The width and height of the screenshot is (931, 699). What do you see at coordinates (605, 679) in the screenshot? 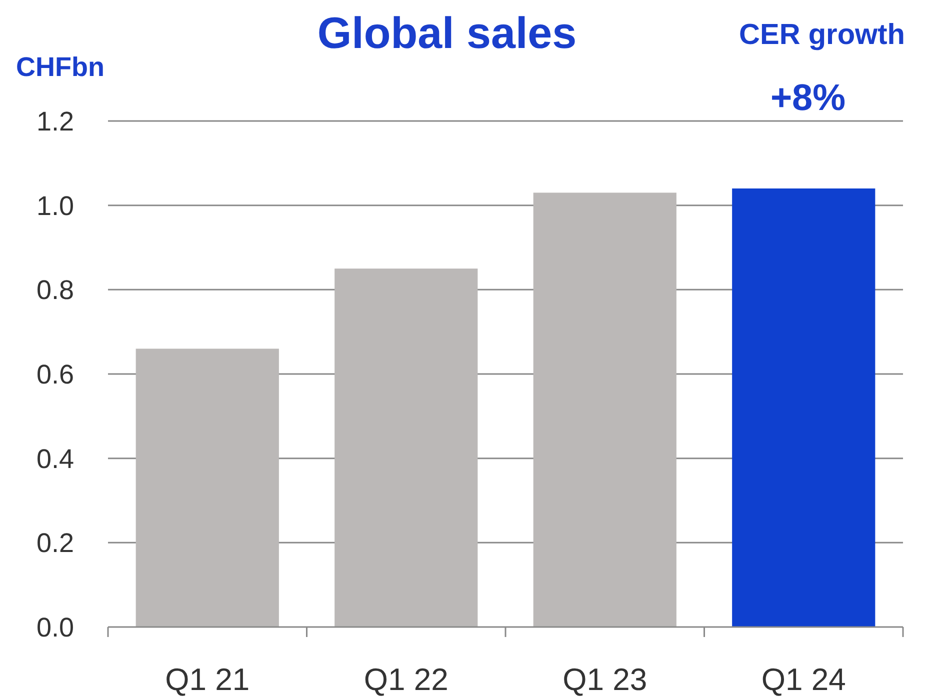
I see `x-tick-label: Q1 23` at bounding box center [605, 679].